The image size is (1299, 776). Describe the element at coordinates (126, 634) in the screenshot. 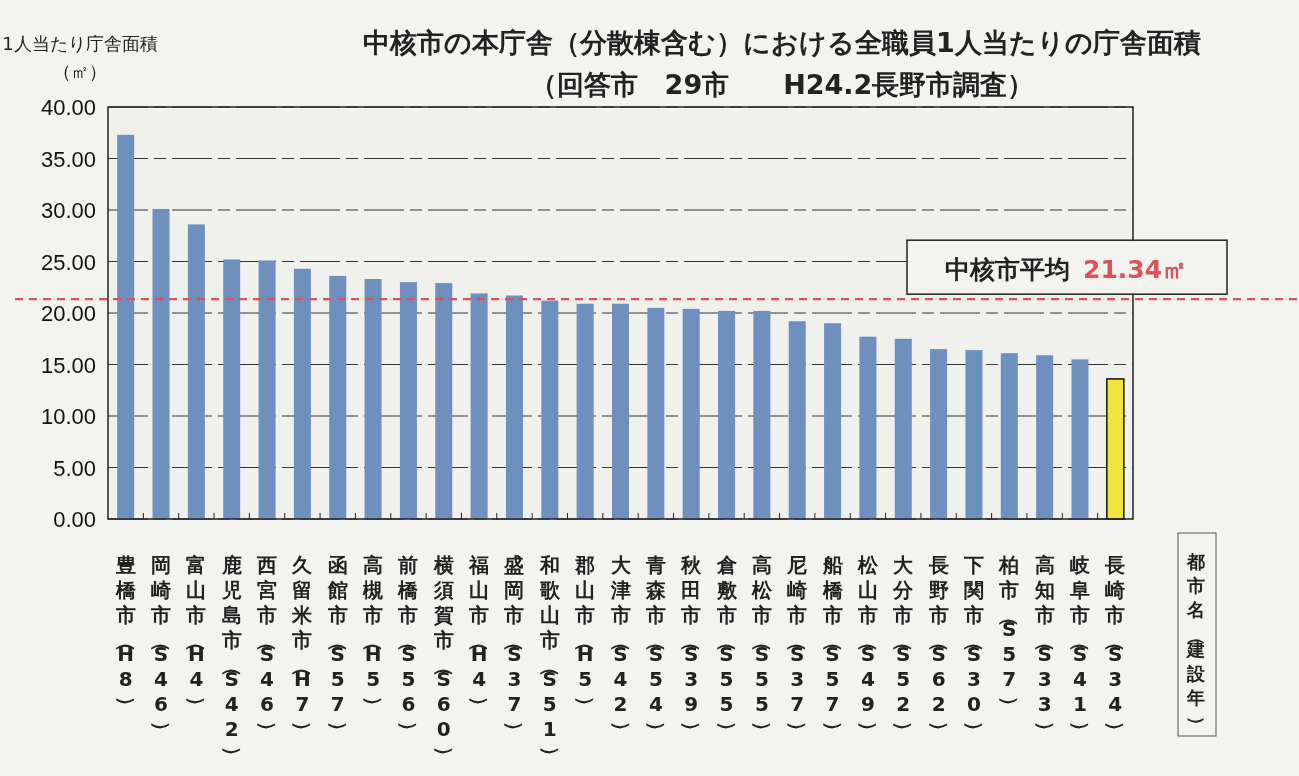

I see `x-tick-label: 豊橋市（H8）` at that location.